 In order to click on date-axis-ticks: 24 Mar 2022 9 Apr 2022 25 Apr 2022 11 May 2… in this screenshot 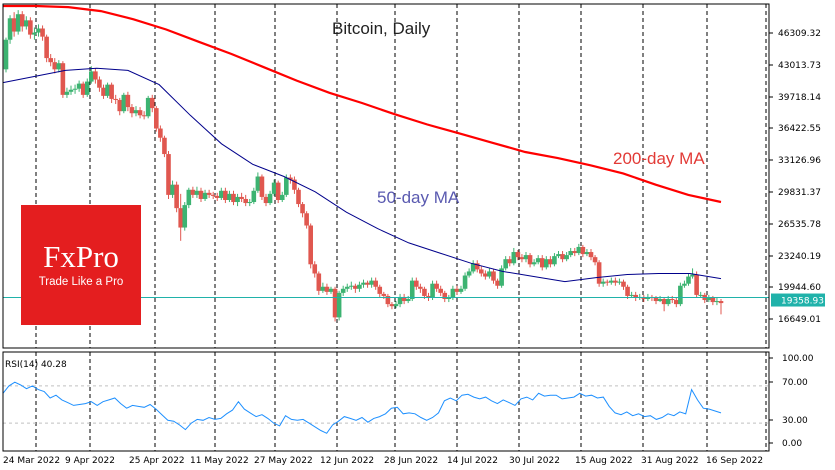, I will do `click(383, 461)`.